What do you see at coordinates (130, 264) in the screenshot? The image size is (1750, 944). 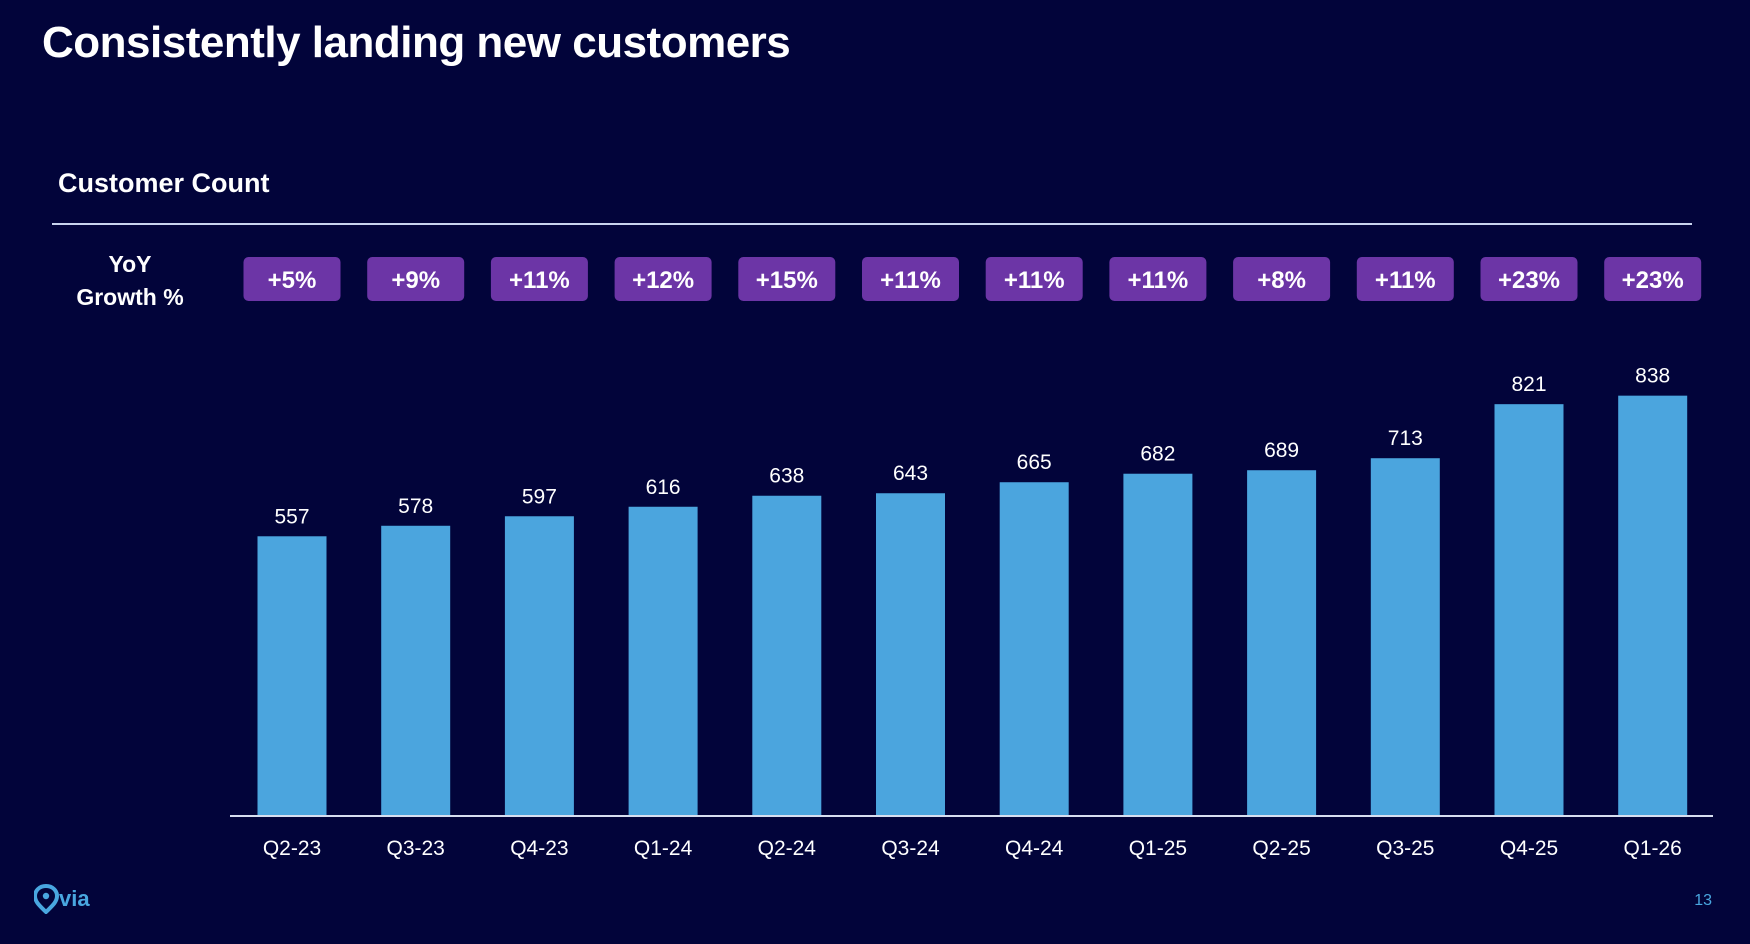 I see `yoy-label-line1: YoY` at bounding box center [130, 264].